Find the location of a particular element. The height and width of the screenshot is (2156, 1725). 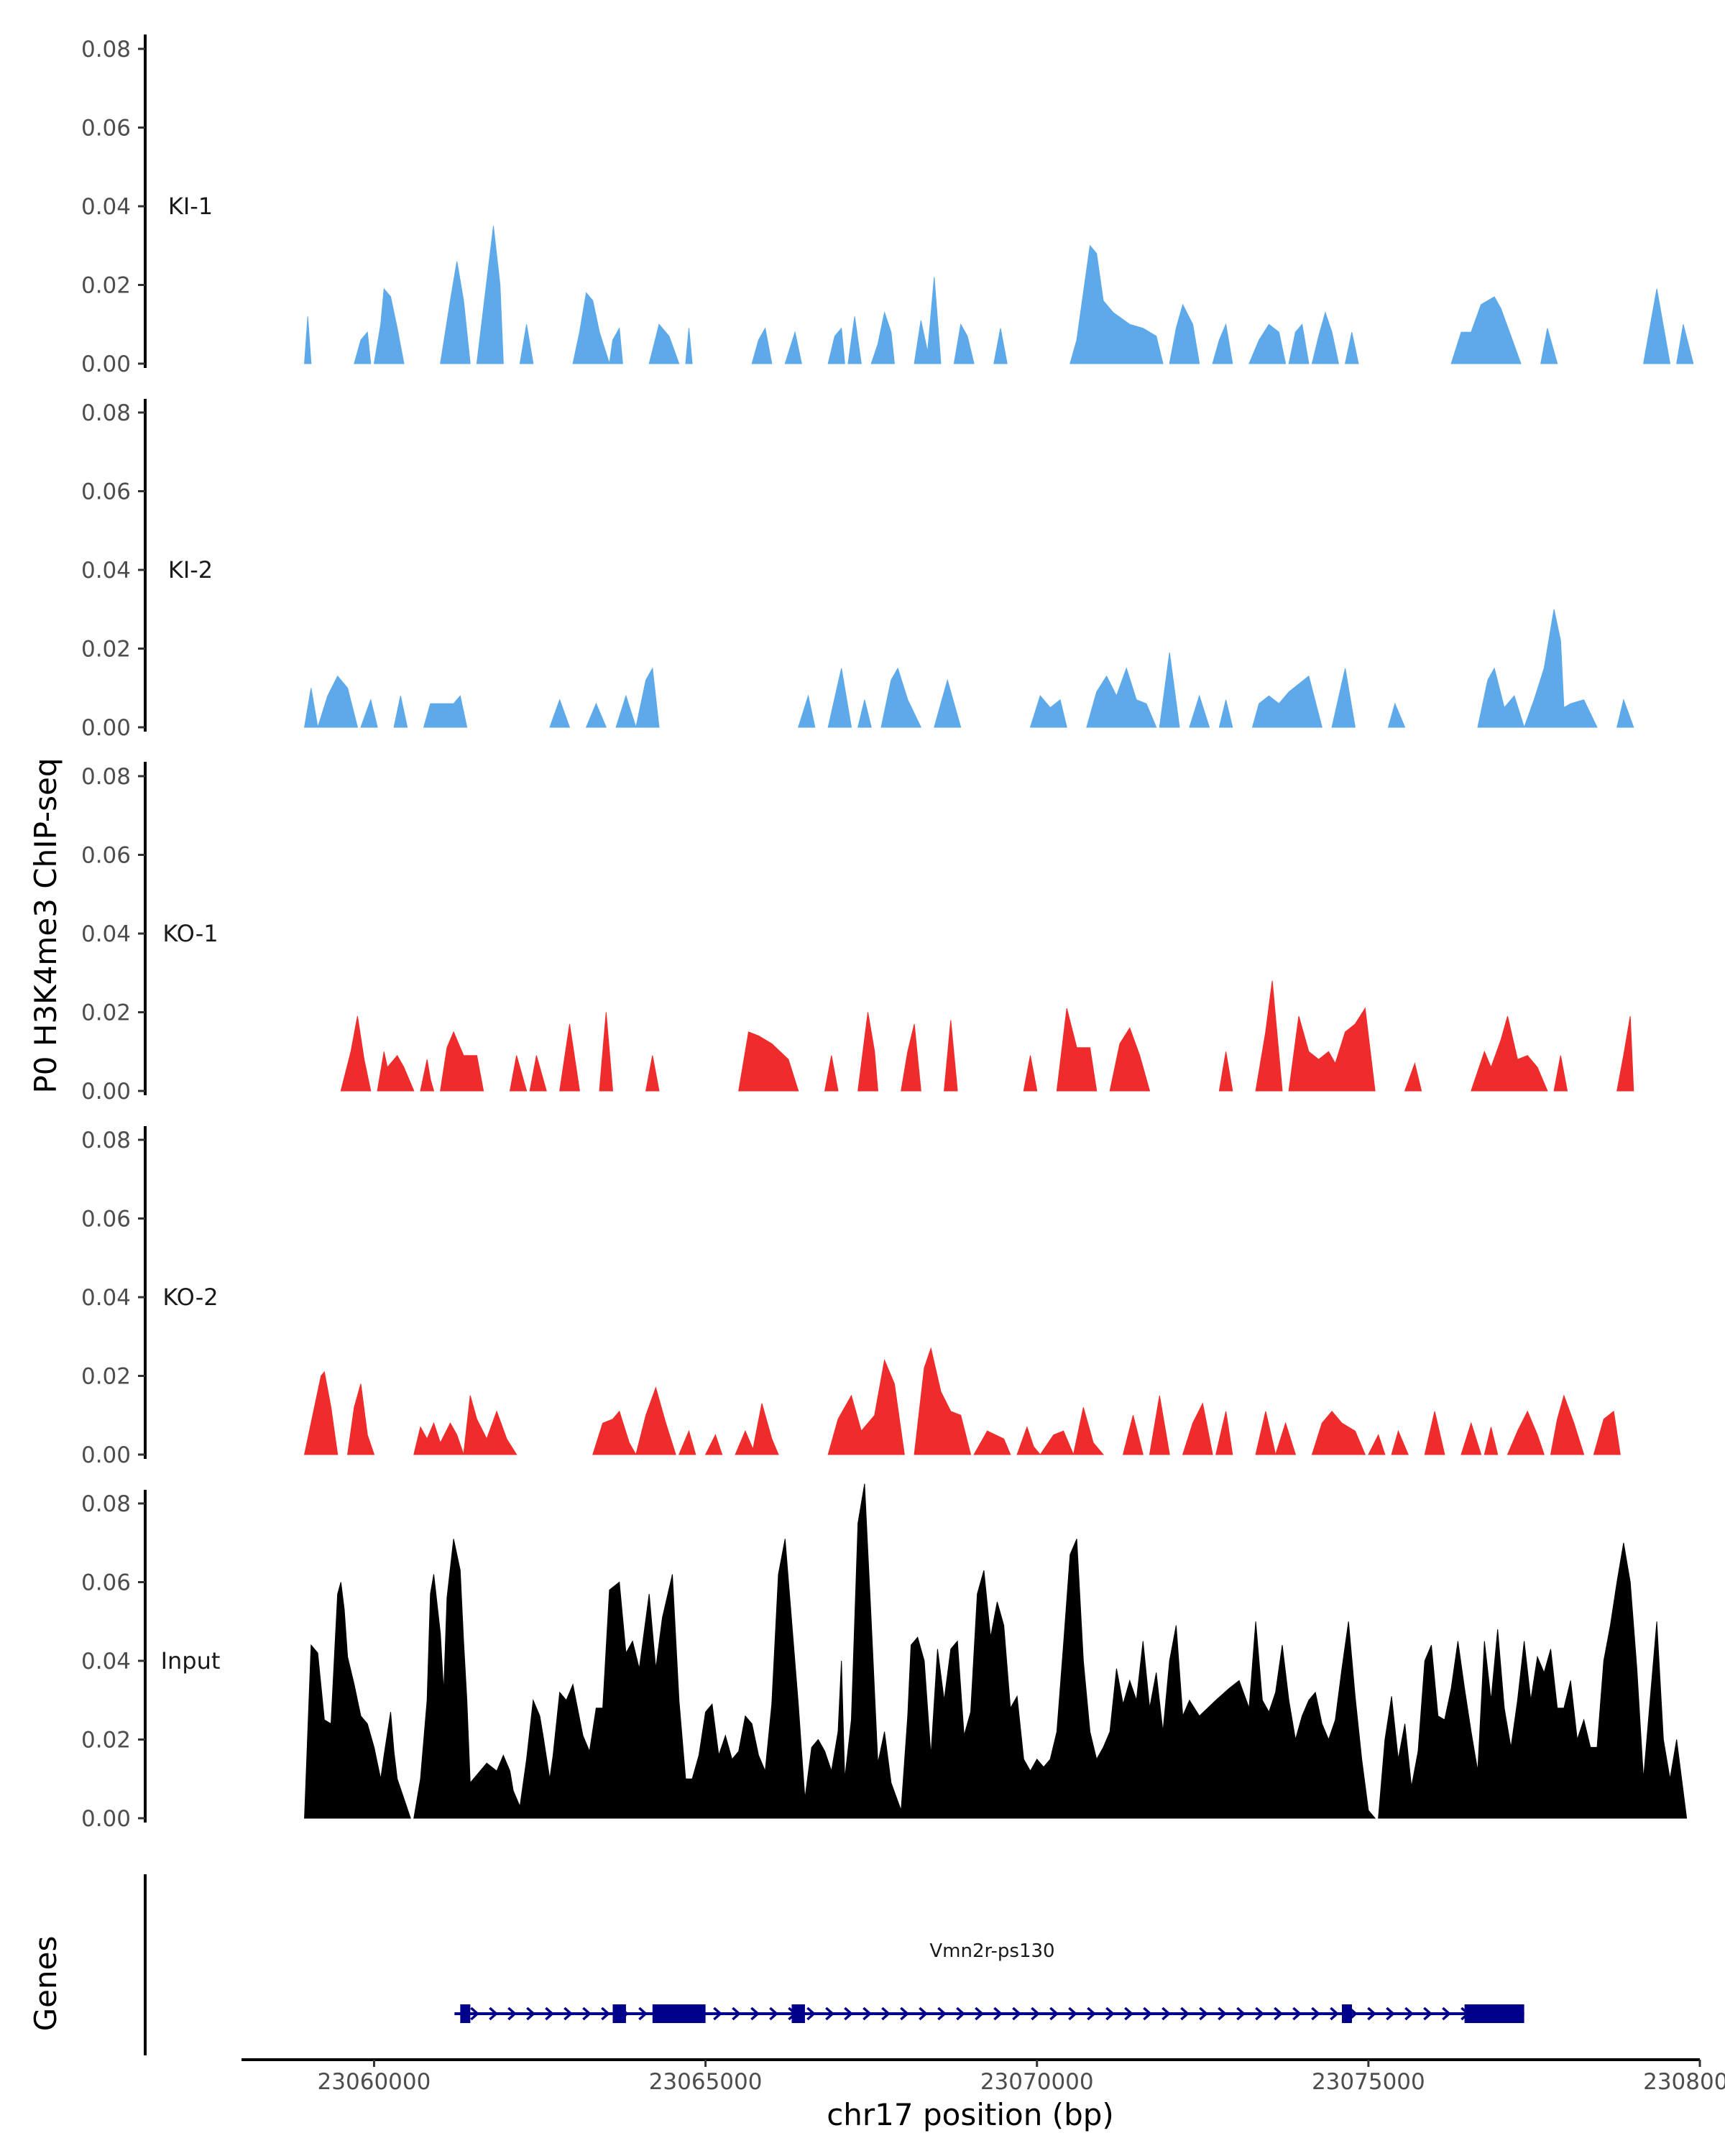

y-axis-title: P0 H3K4me3 ChIP-seq is located at coordinates (45, 925).